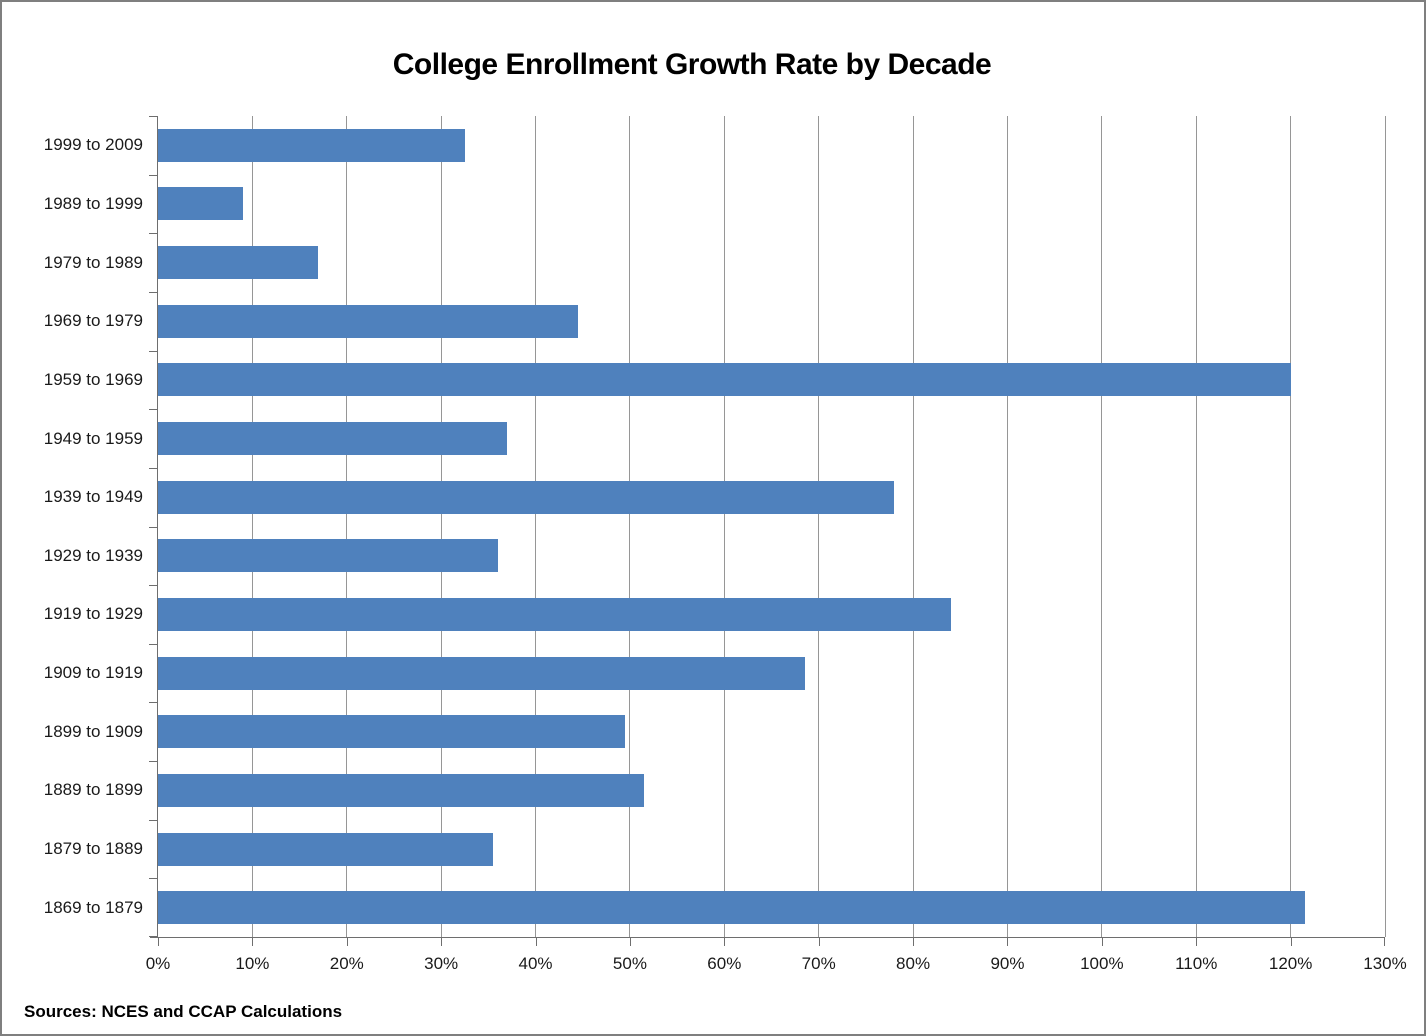 This screenshot has height=1036, width=1426. What do you see at coordinates (93, 438) in the screenshot?
I see `category-label-6: 1949 to 1959` at bounding box center [93, 438].